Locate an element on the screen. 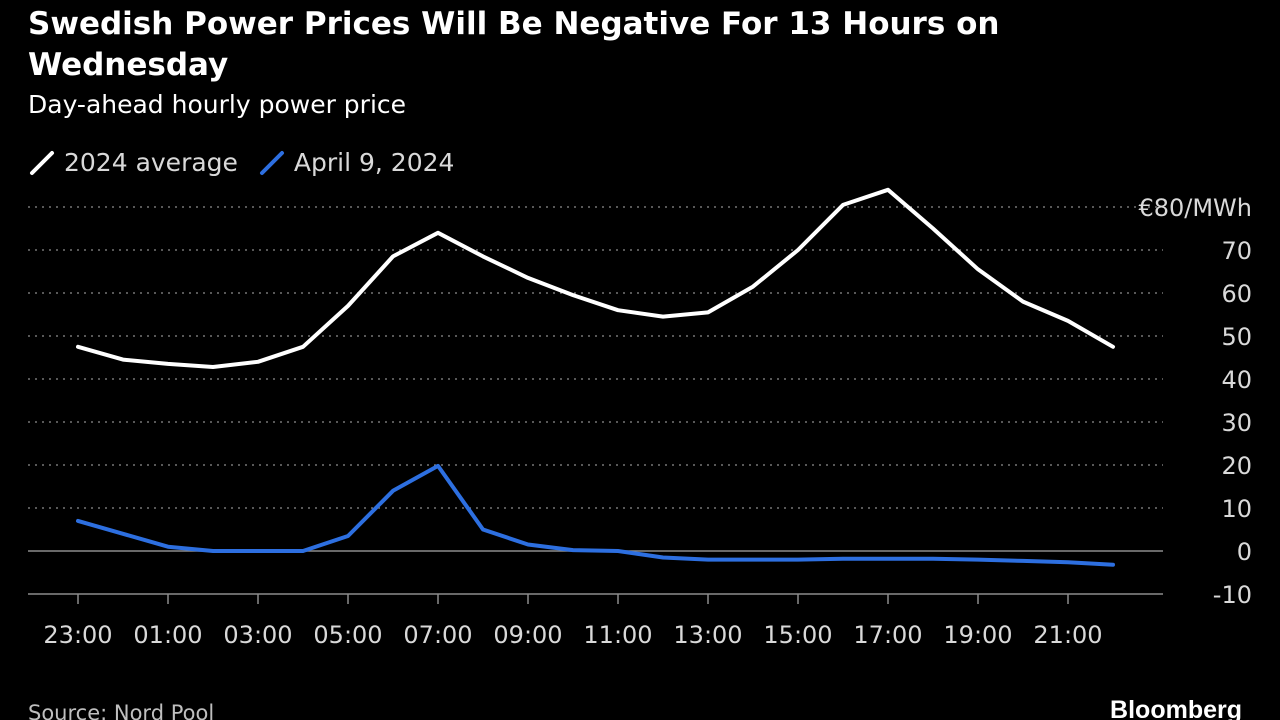 This screenshot has height=720, width=1280. x-tick-label: 11:00 is located at coordinates (617, 635).